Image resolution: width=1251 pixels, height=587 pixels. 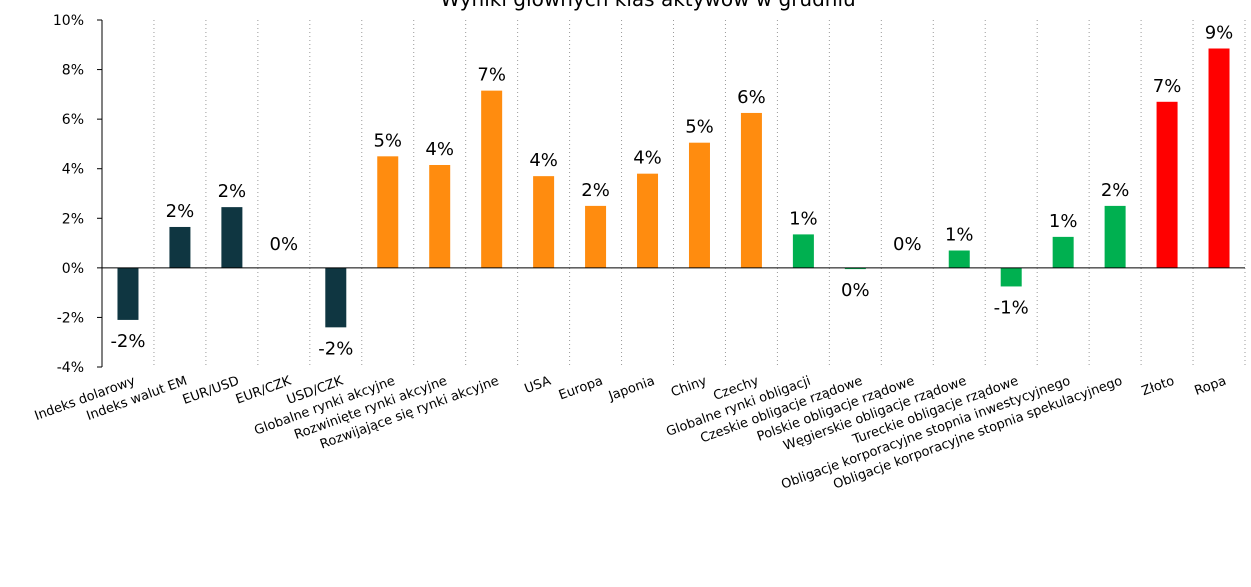 What do you see at coordinates (70, 368) in the screenshot?
I see `y-tick-label: -4%` at bounding box center [70, 368].